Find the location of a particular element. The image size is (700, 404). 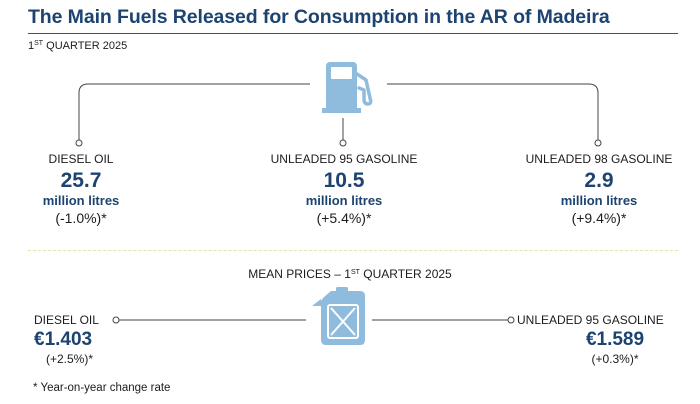

price-name: DIESEL OIL is located at coordinates (66, 320).